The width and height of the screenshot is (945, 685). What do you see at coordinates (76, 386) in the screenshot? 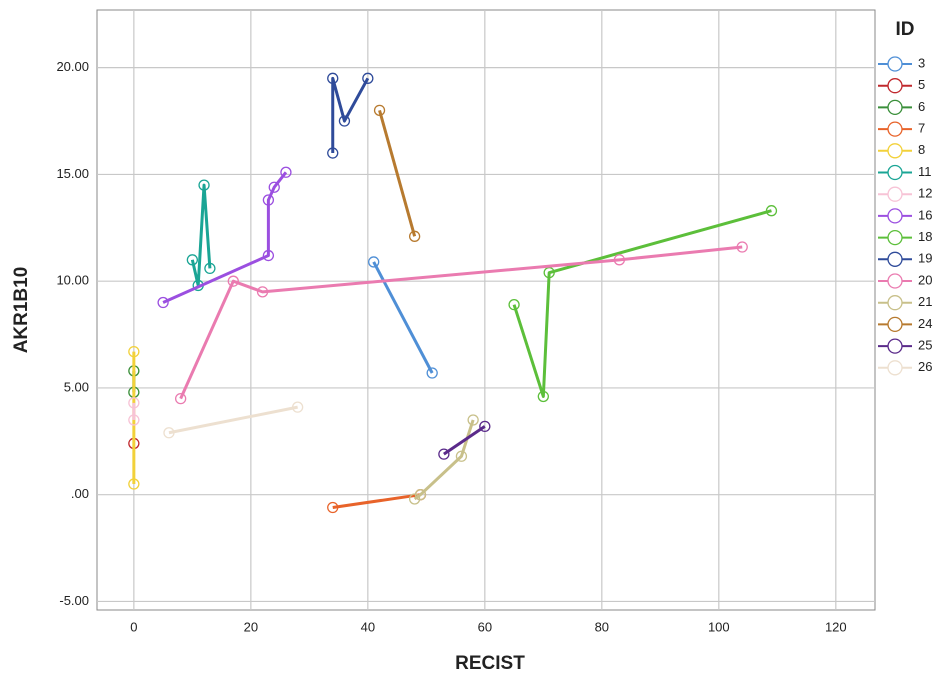
I see `y-tick-label: 5.00` at bounding box center [76, 386].